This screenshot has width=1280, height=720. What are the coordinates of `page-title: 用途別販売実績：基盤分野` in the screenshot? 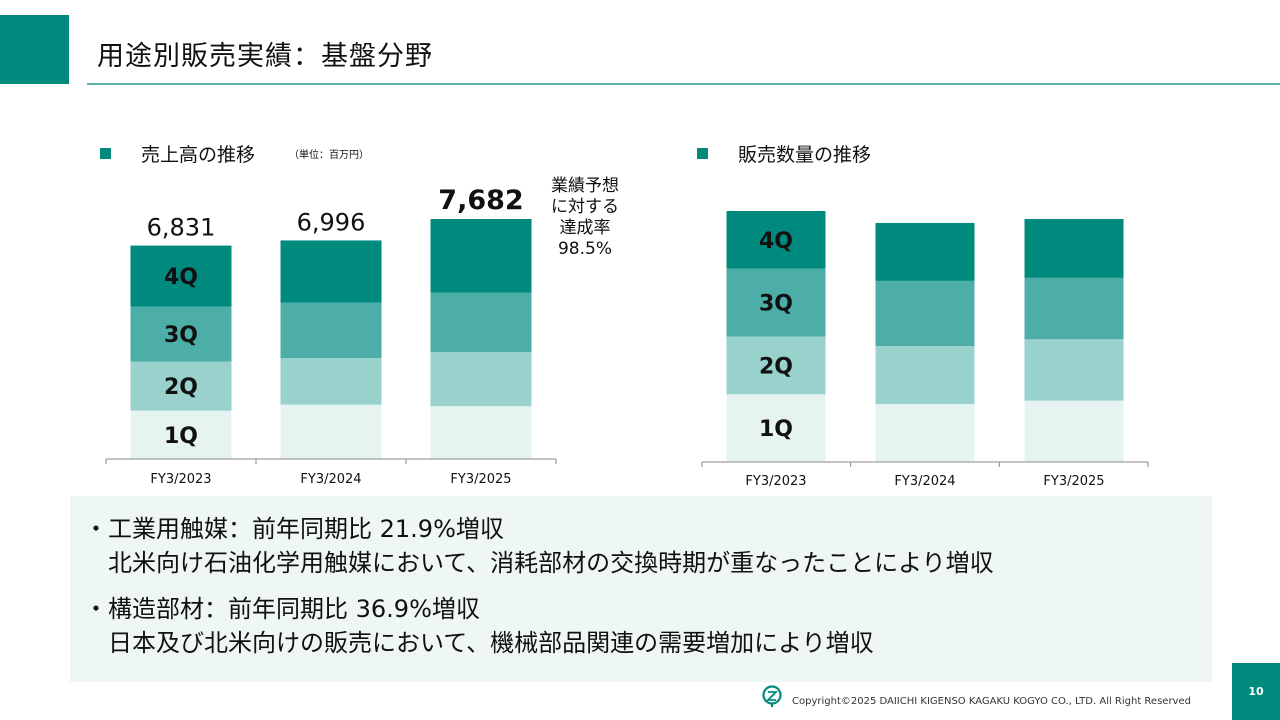 It's located at (265, 56).